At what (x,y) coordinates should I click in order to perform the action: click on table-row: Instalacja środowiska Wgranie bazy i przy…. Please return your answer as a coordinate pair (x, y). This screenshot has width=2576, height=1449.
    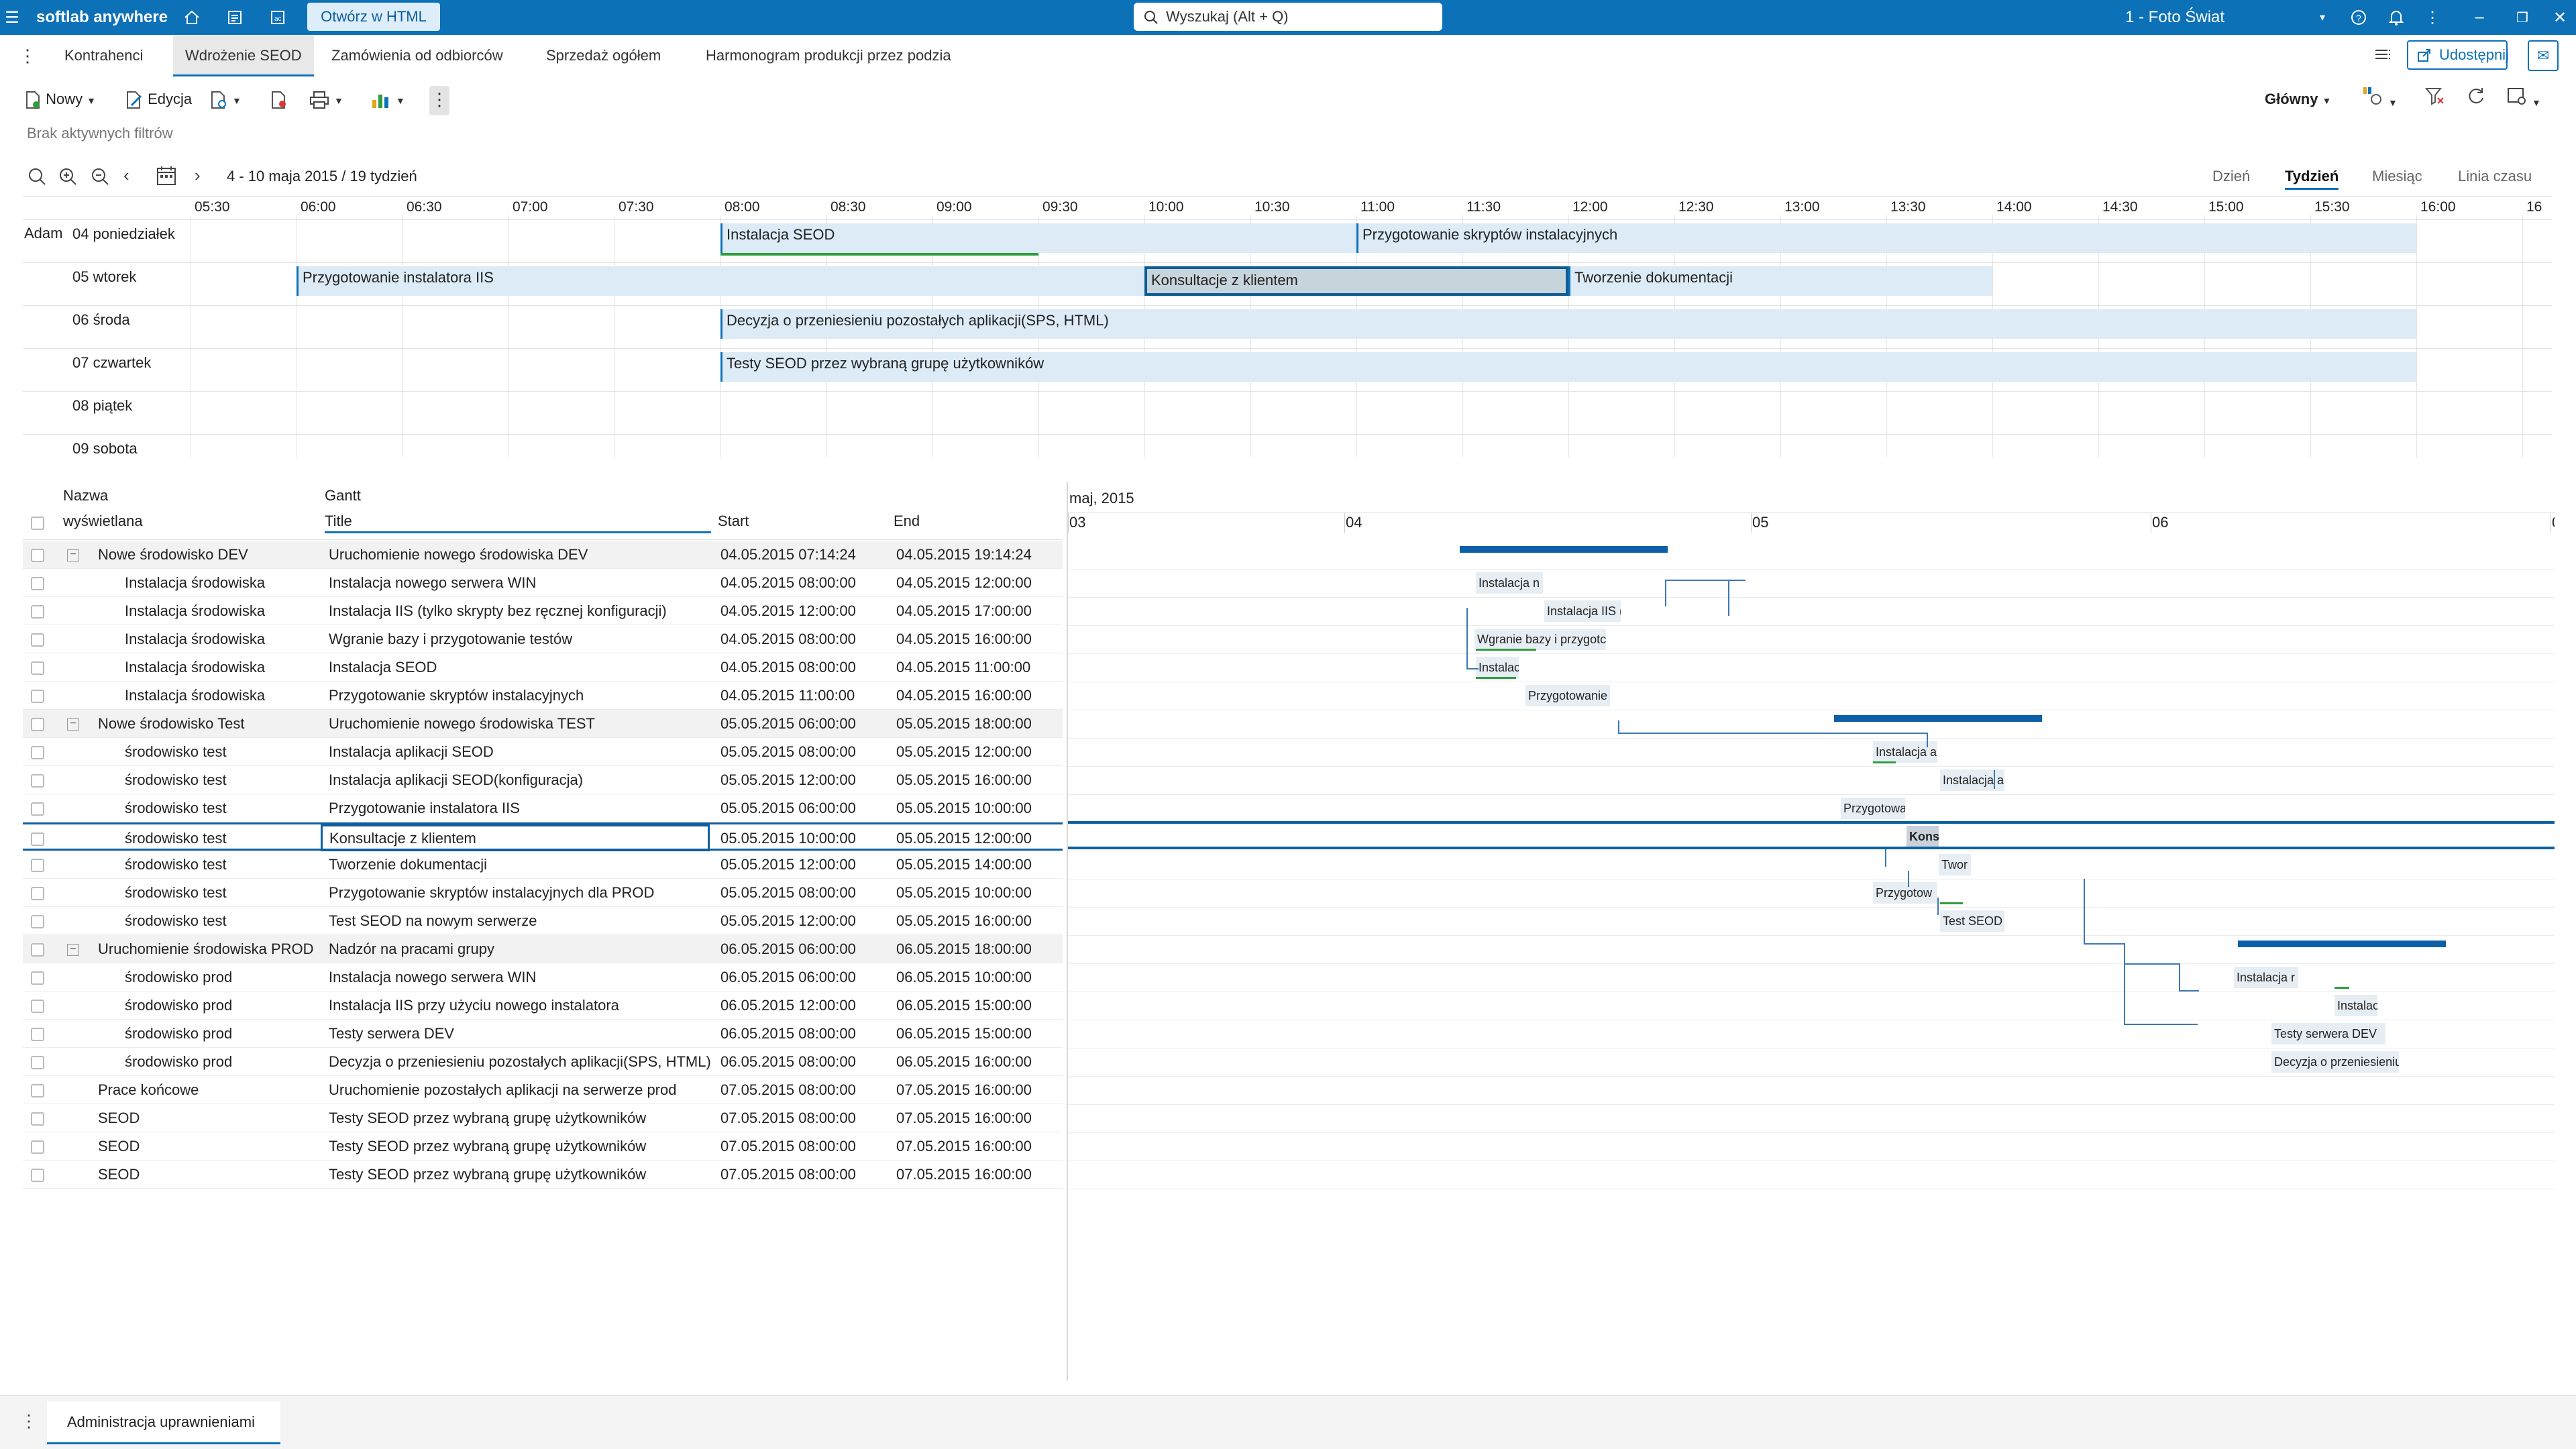
    Looking at the image, I should click on (543, 639).